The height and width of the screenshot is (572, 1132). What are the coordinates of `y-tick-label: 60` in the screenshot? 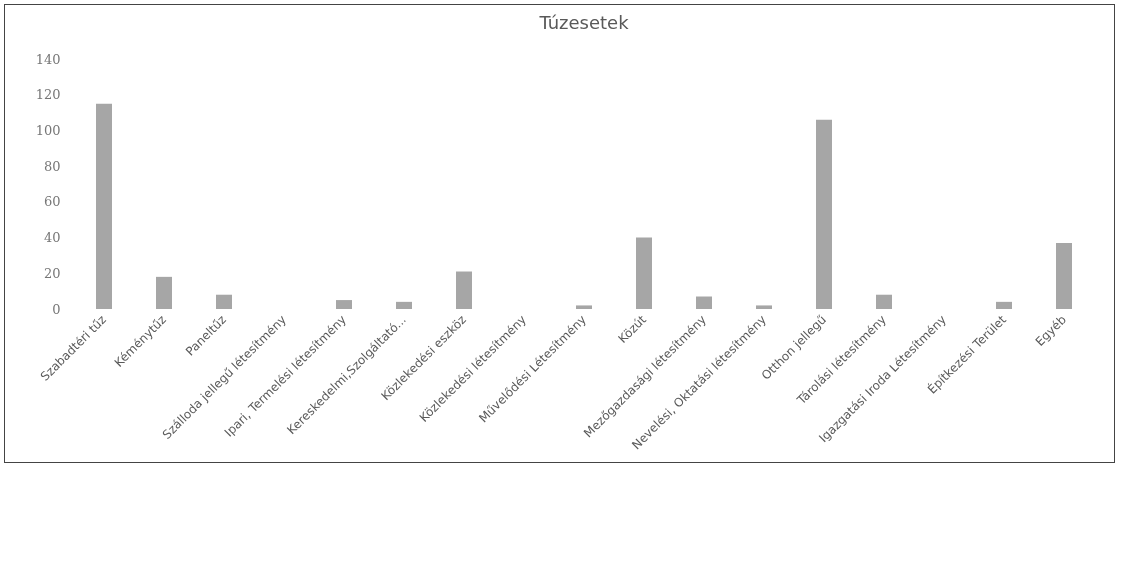 It's located at (52, 202).